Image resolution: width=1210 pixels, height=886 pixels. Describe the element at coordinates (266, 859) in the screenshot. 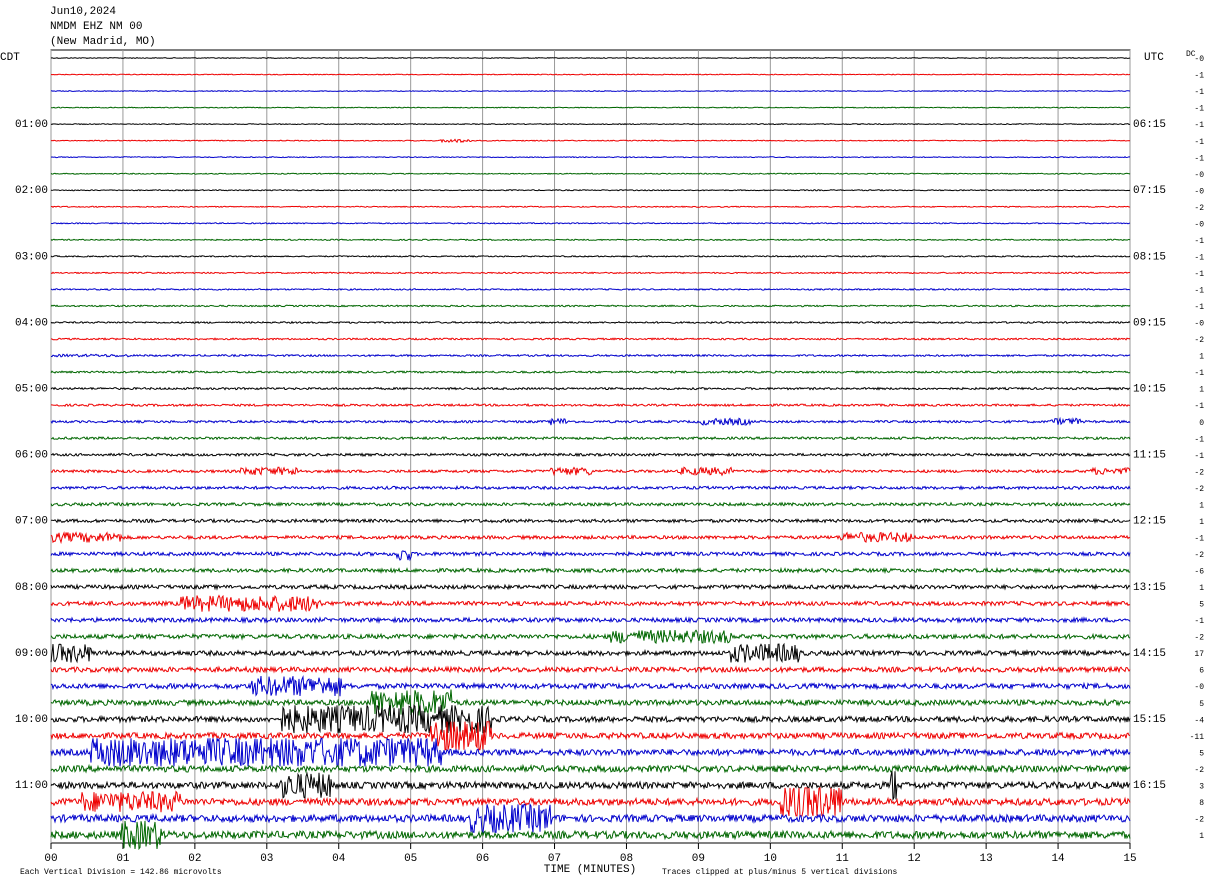

I see `x-tick-label: 03` at that location.